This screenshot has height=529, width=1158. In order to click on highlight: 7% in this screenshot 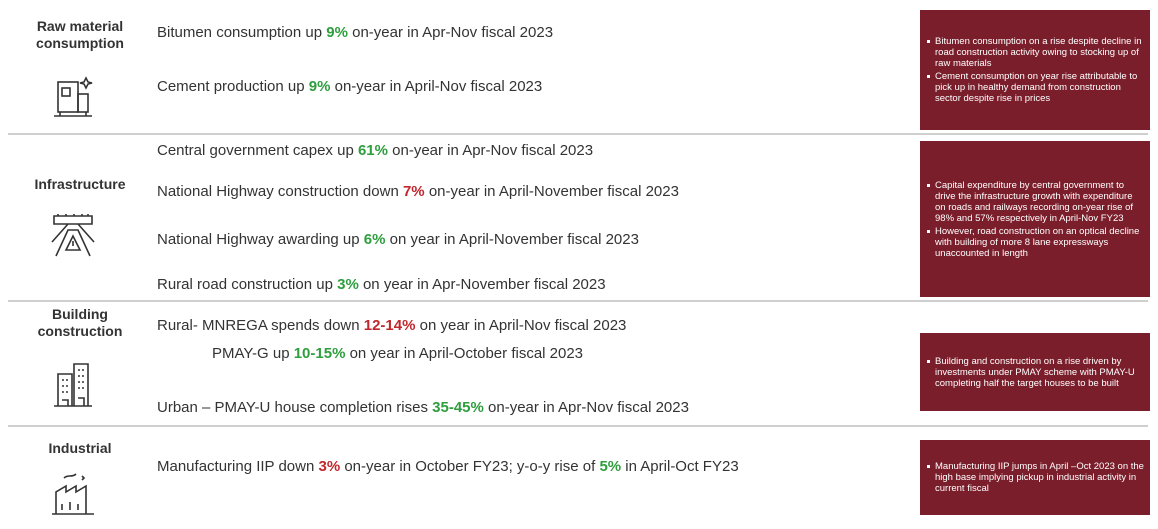, I will do `click(413, 191)`.